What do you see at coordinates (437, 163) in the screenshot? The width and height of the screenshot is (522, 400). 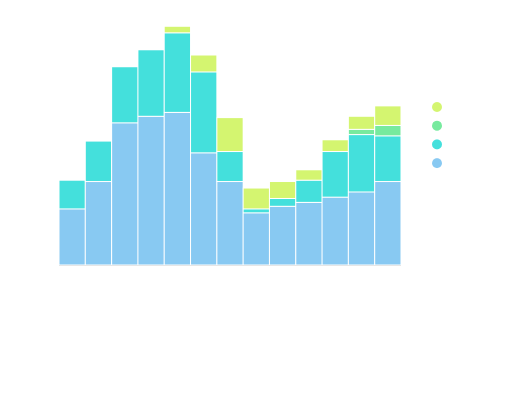 I see `legend-swatch-s1` at bounding box center [437, 163].